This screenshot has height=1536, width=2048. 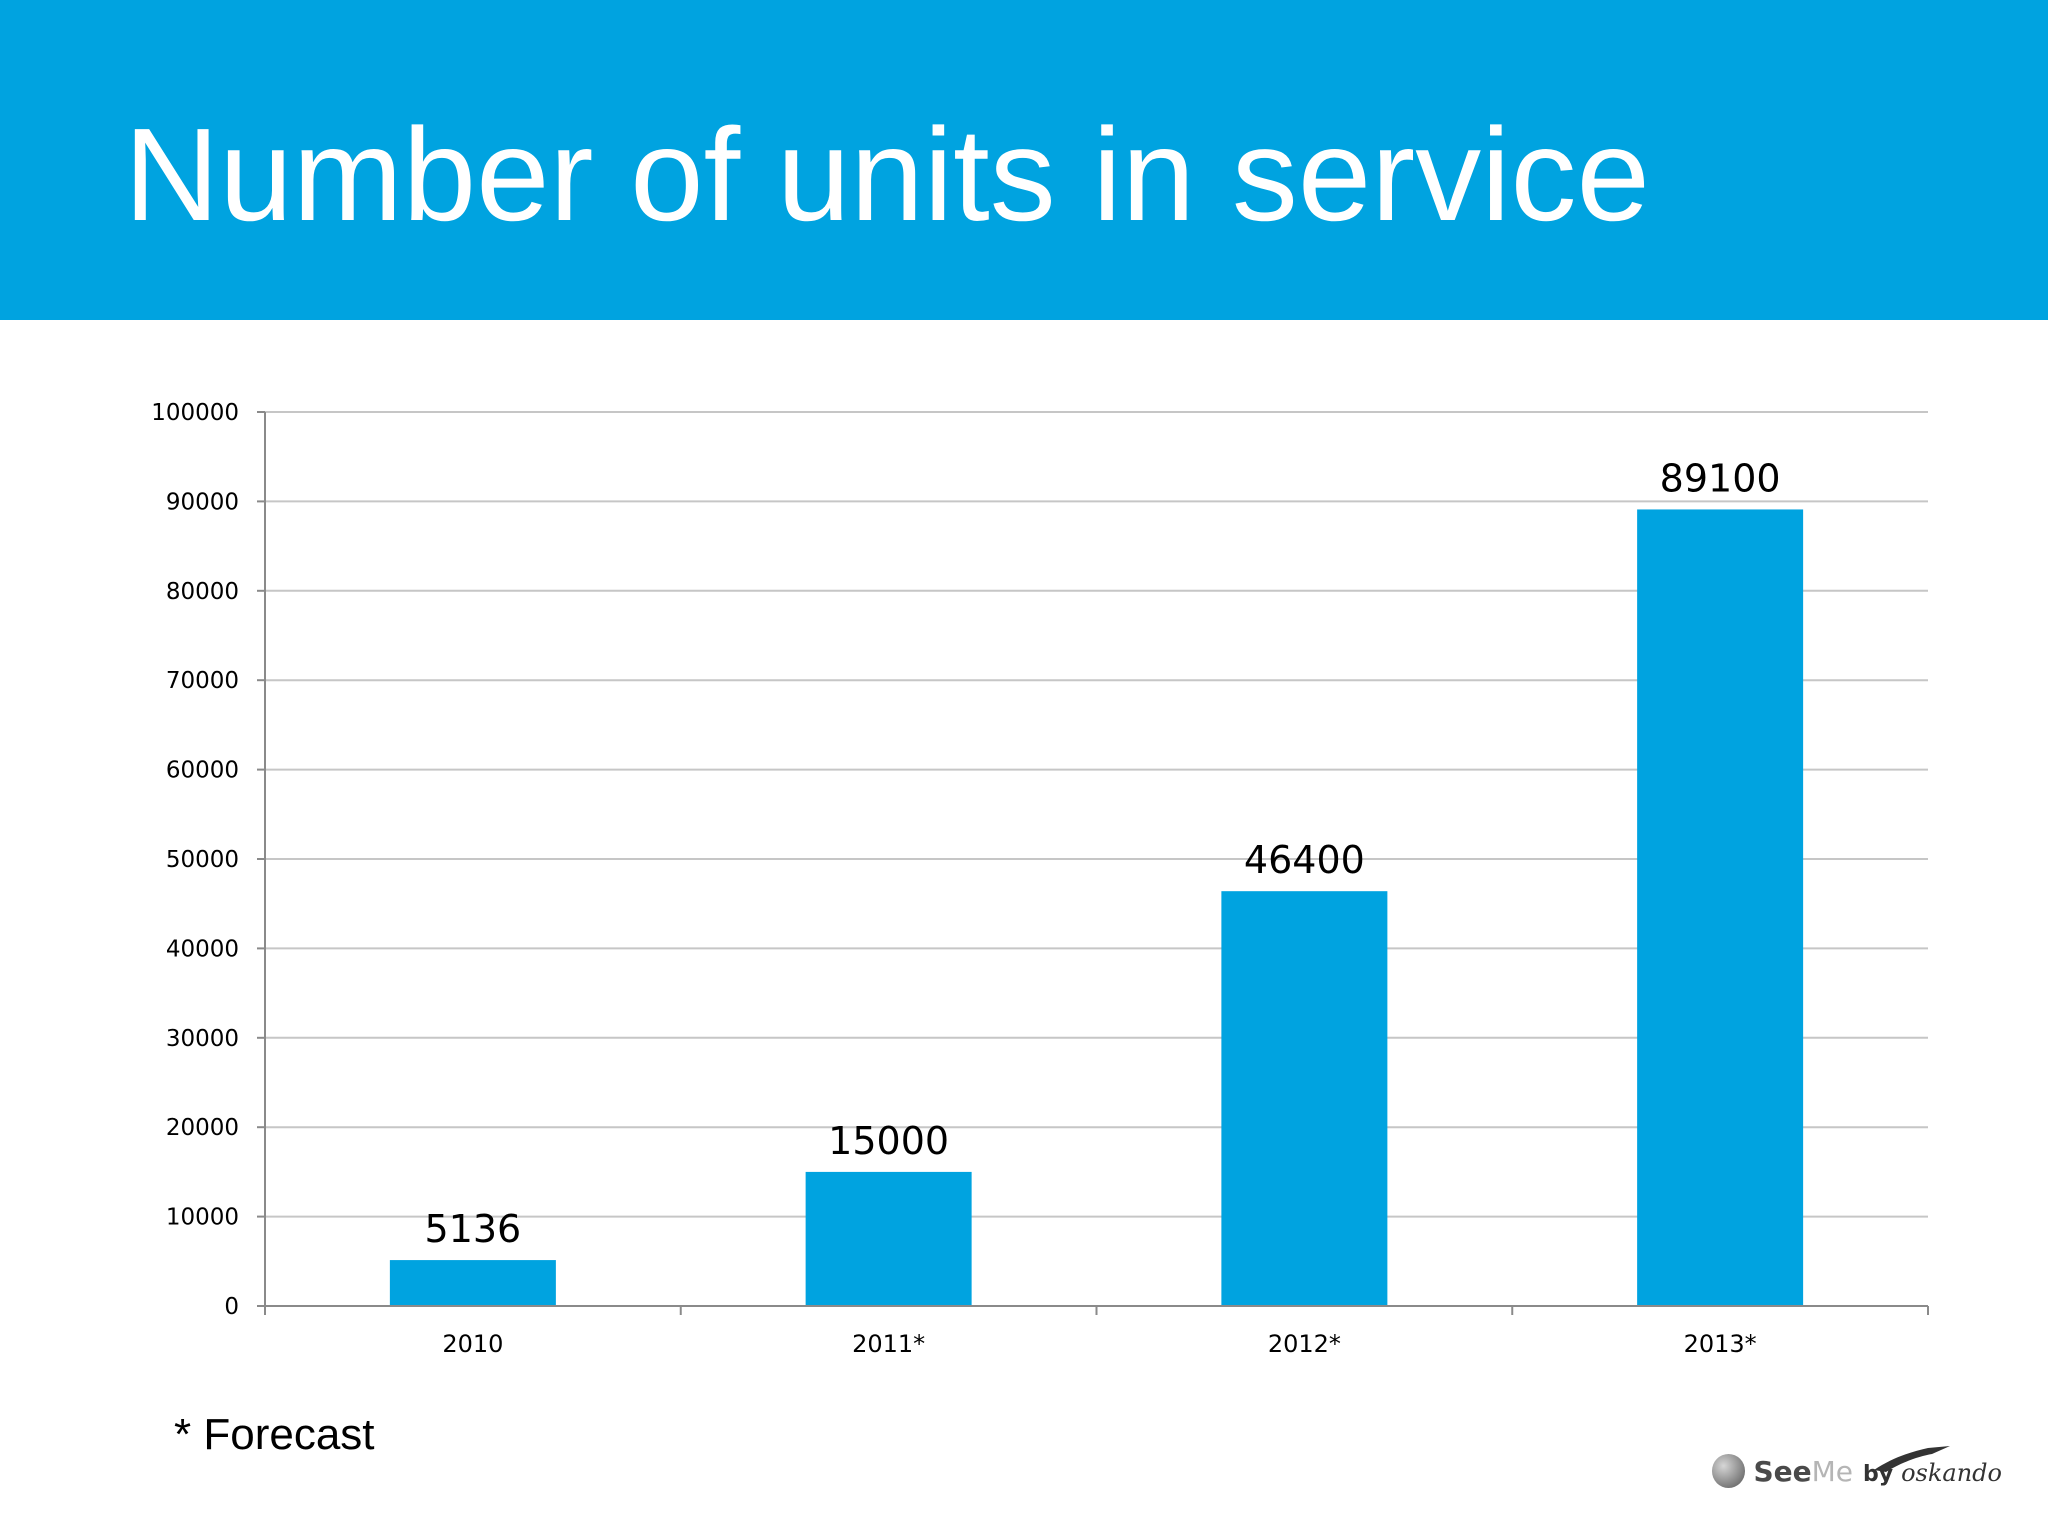 I want to click on y-tick-label: 60000, so click(x=202, y=771).